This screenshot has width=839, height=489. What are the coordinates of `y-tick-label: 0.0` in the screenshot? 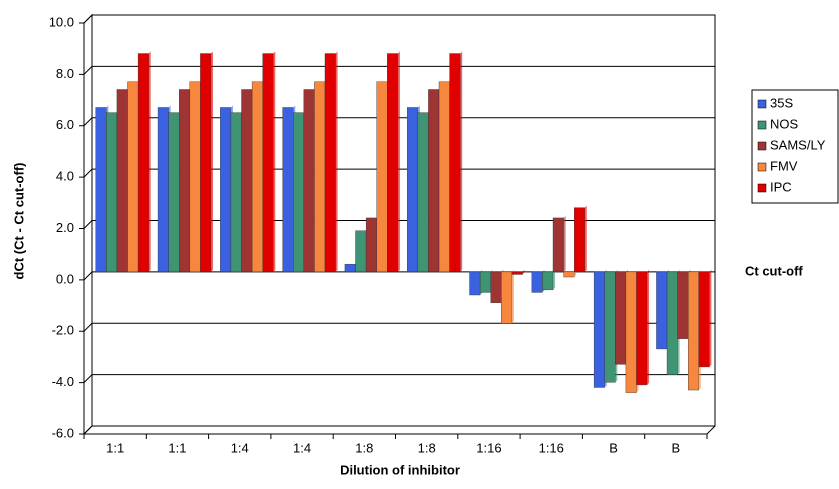 It's located at (65, 278).